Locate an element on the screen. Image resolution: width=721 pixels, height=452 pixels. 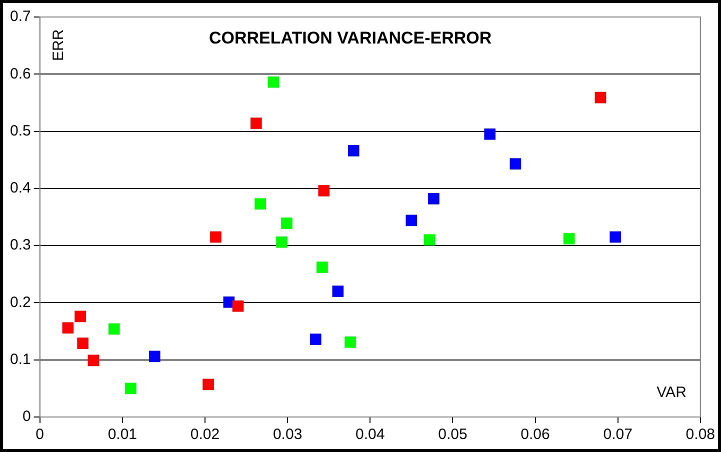
y-tick-label: 0.4 is located at coordinates (20, 188).